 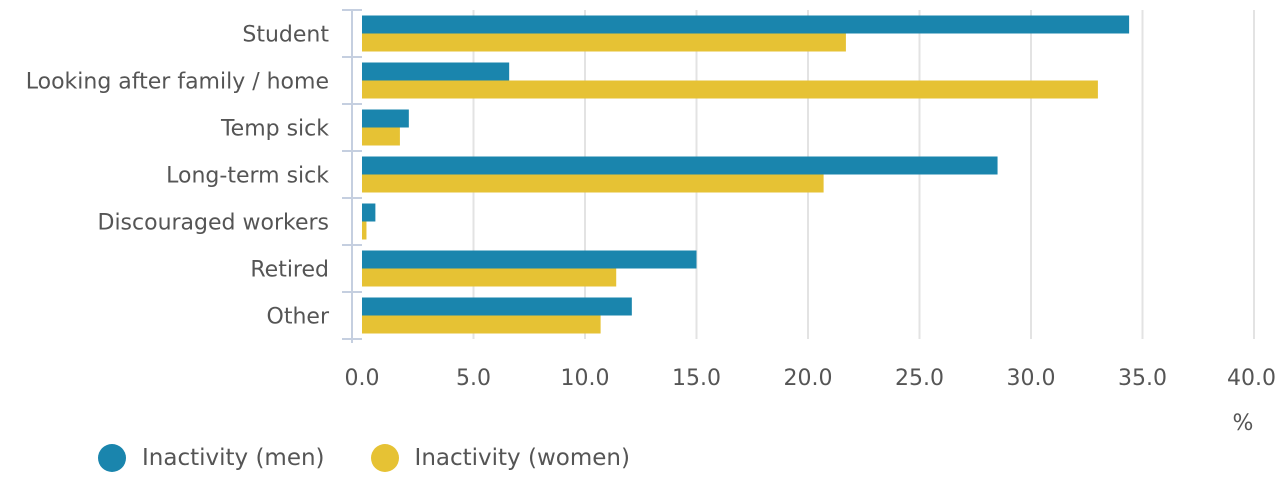 What do you see at coordinates (696, 378) in the screenshot?
I see `x-tick-label: 15.0` at bounding box center [696, 378].